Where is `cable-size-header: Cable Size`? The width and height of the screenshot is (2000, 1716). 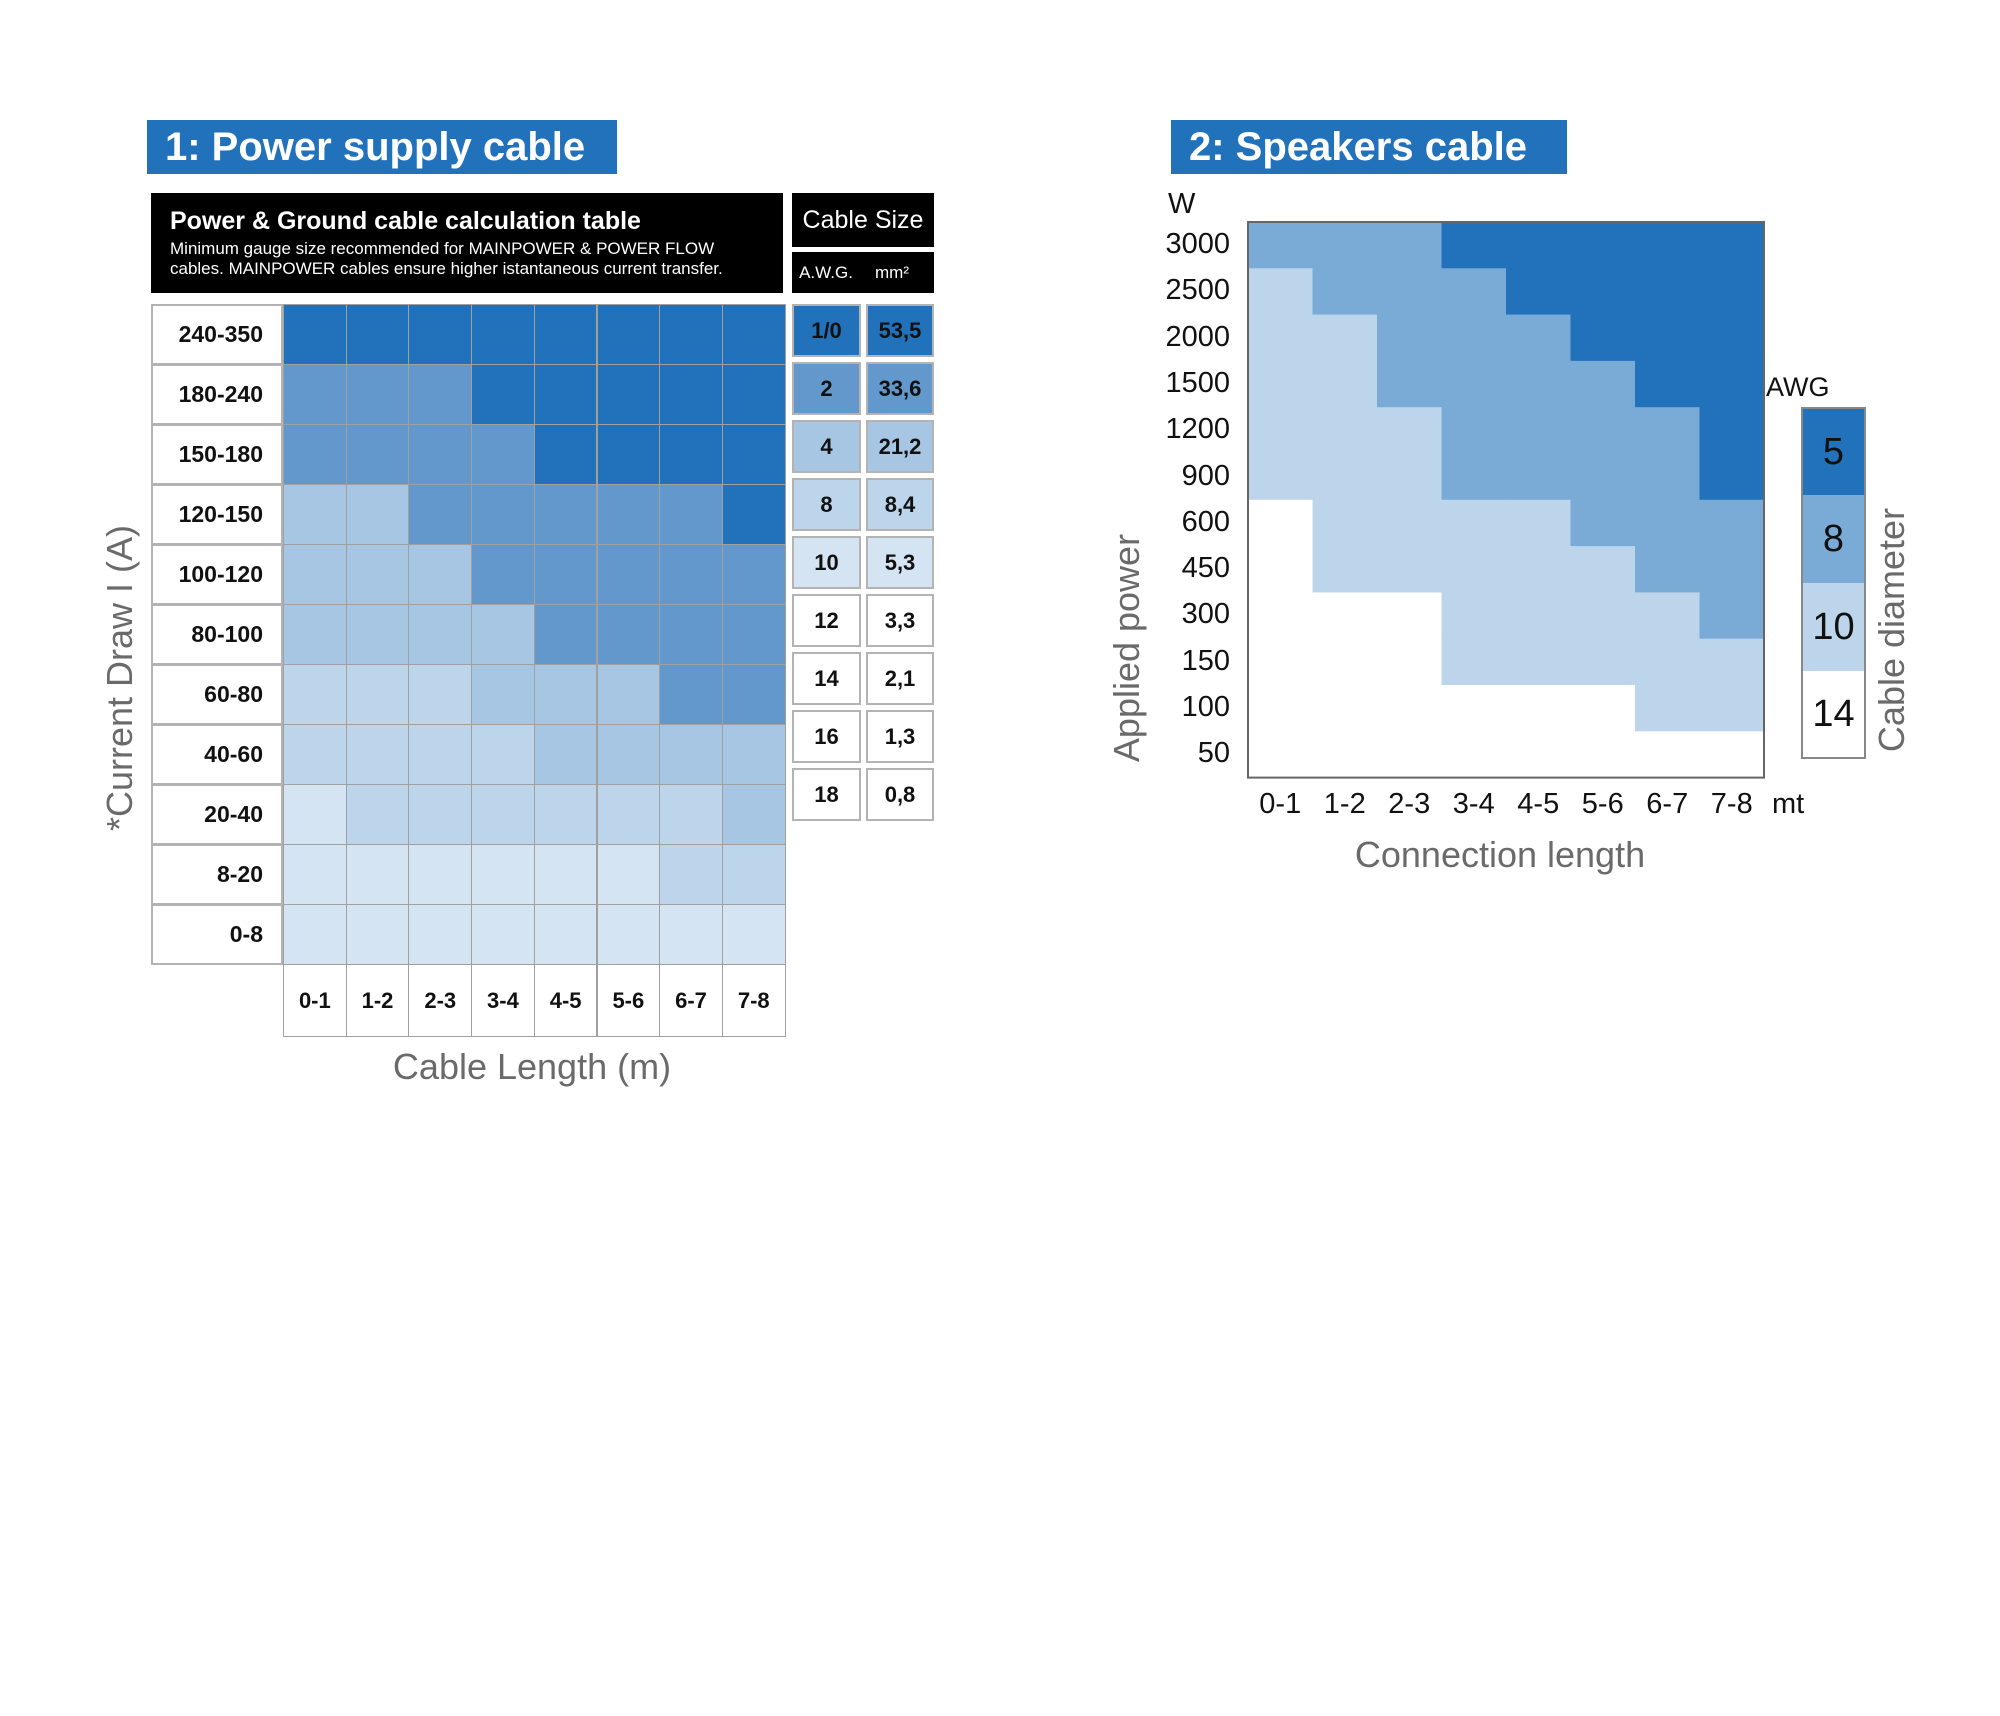
cable-size-header: Cable Size is located at coordinates (863, 220).